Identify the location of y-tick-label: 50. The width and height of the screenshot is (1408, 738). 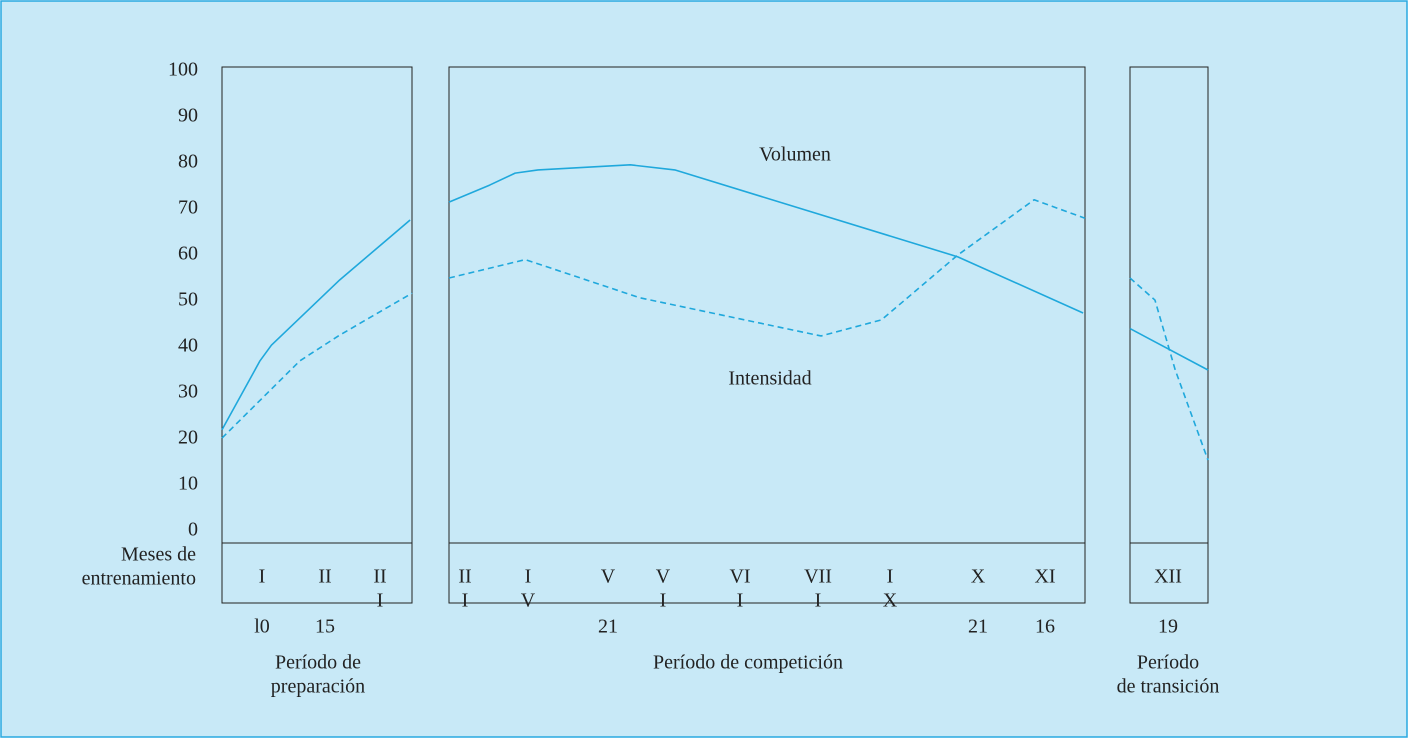
(188, 300).